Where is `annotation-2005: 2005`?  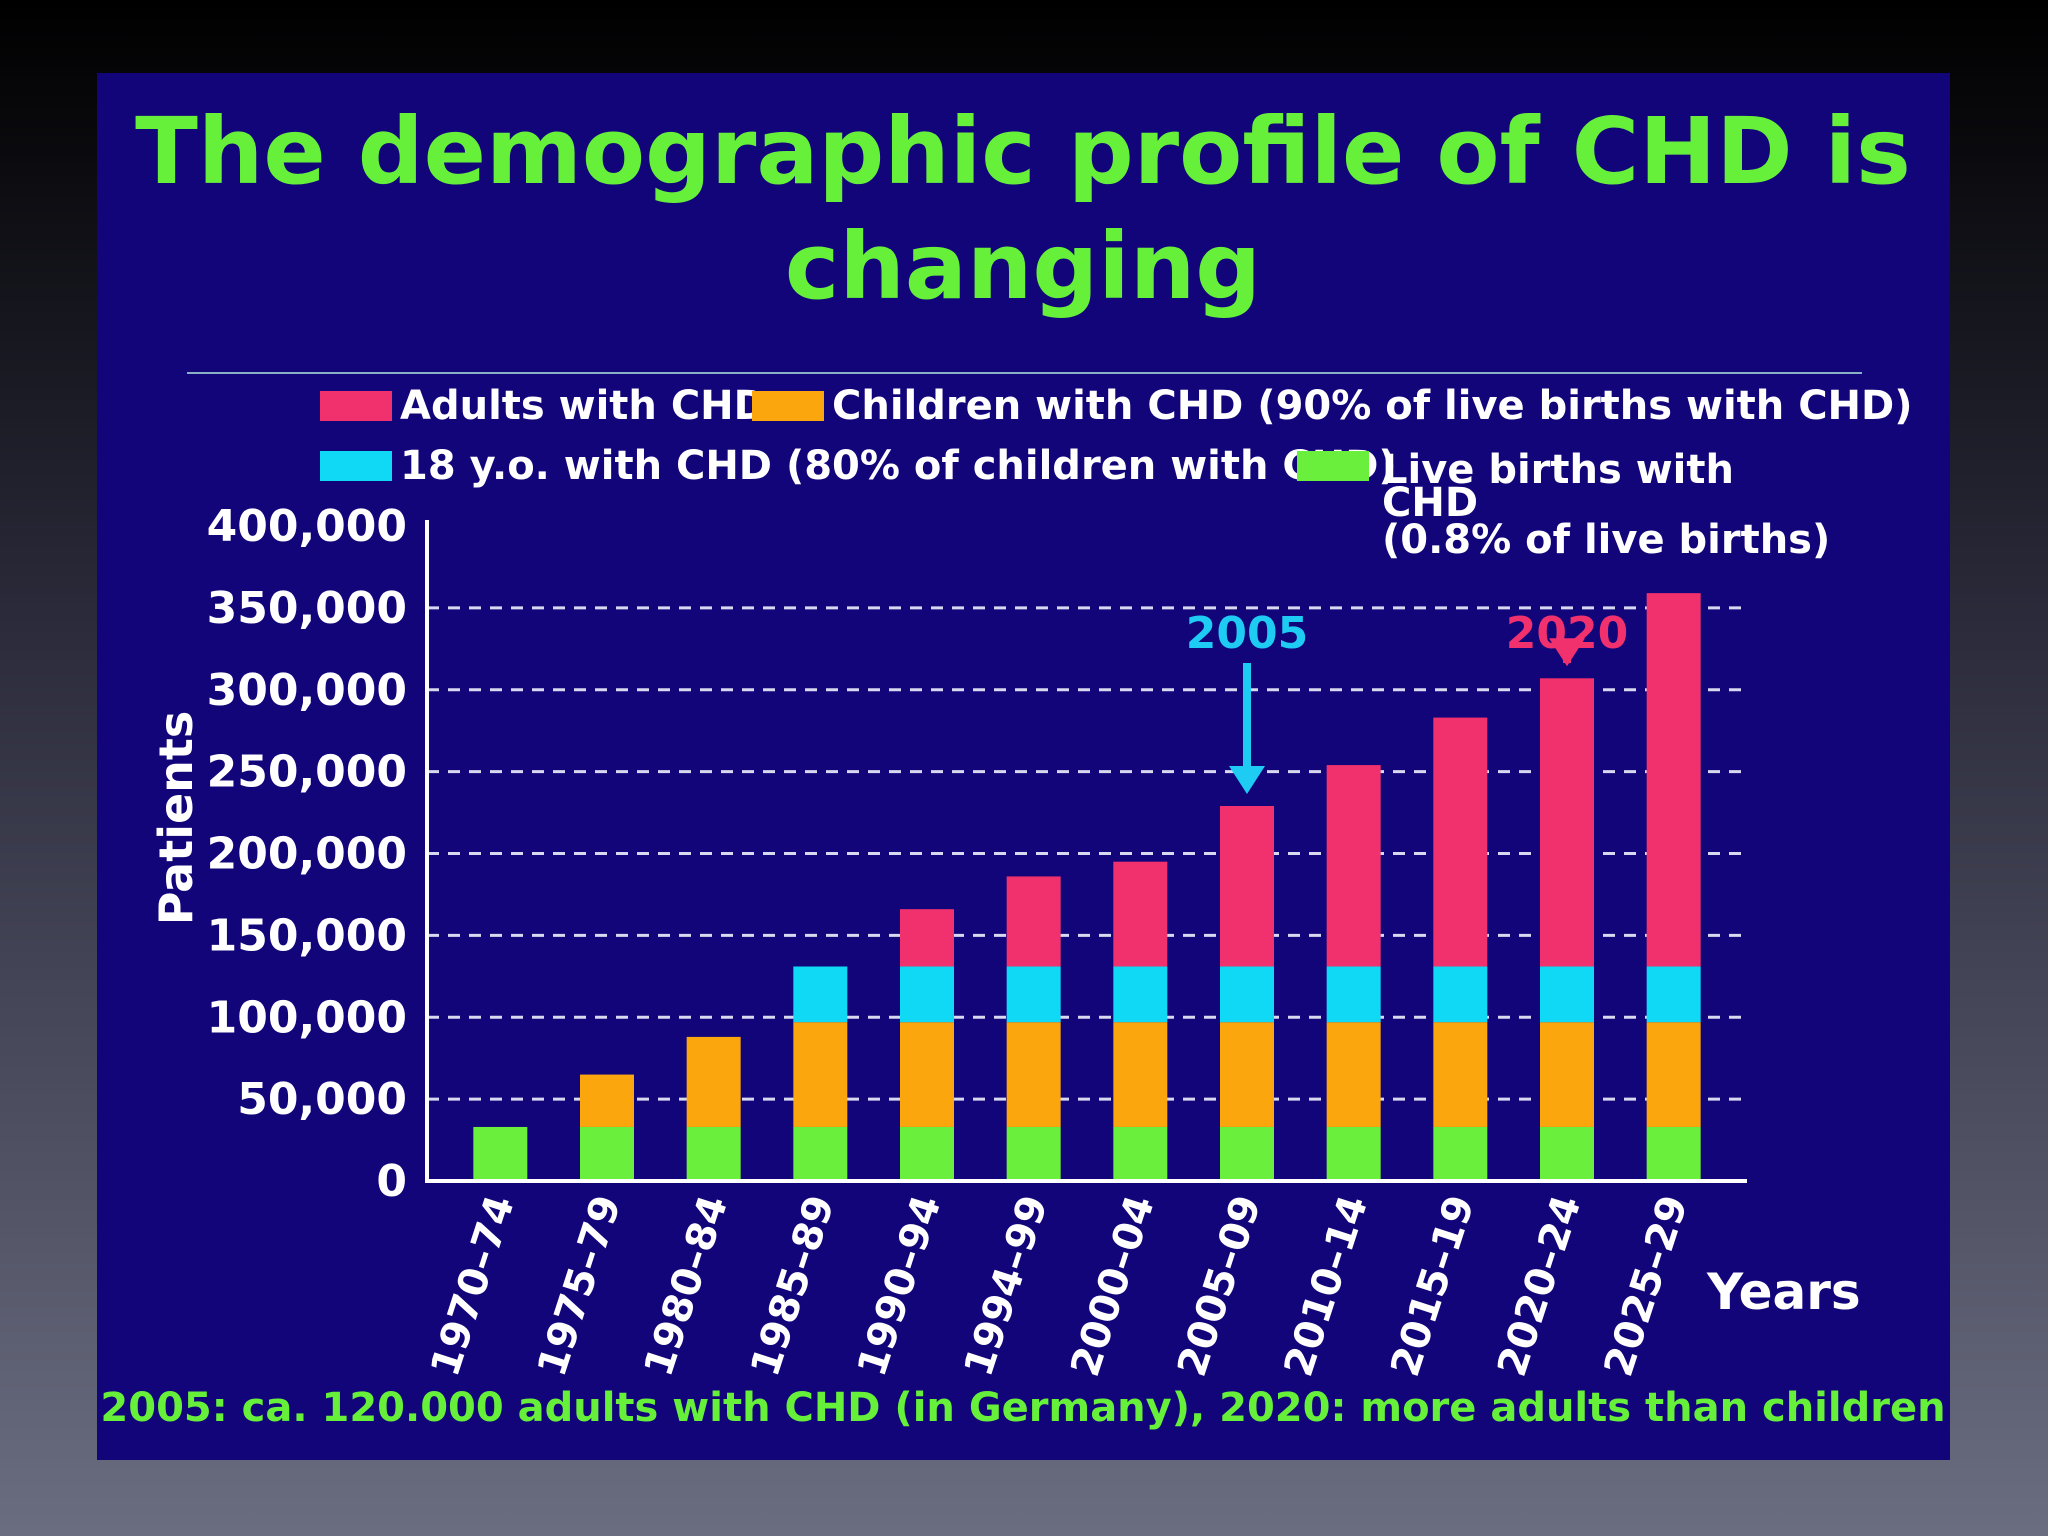 annotation-2005: 2005 is located at coordinates (1247, 701).